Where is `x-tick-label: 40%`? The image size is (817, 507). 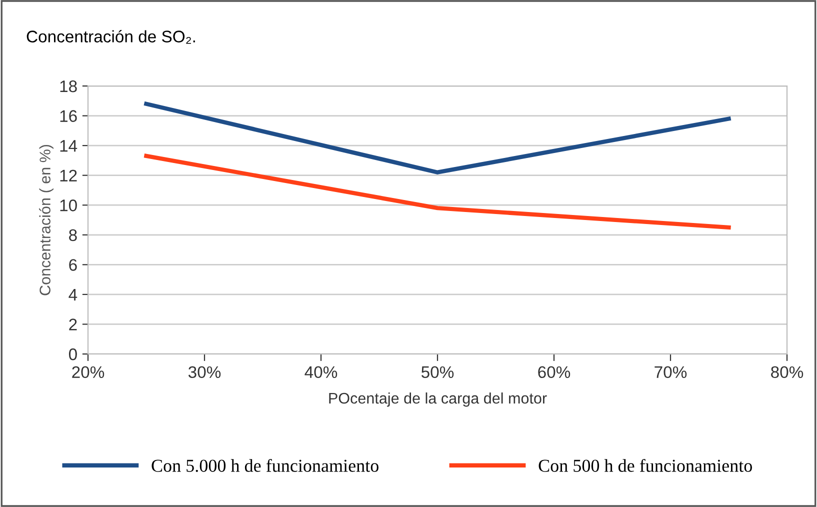
x-tick-label: 40% is located at coordinates (321, 372).